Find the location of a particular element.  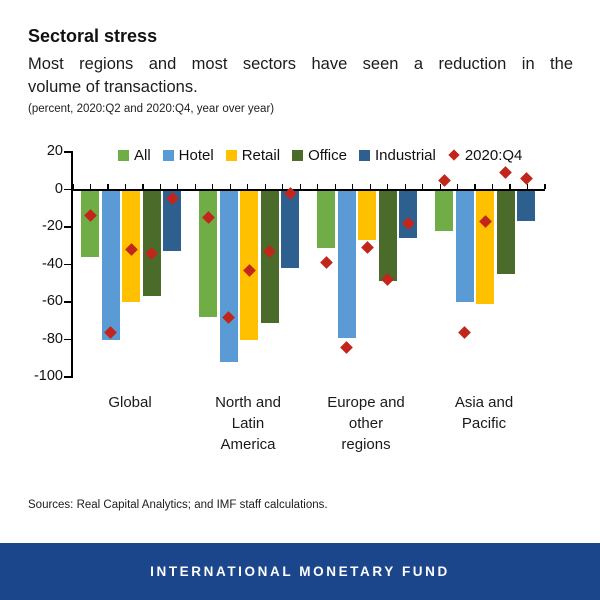

imf-footer-bar: INTERNATIONAL MONETARY FUND is located at coordinates (300, 571).